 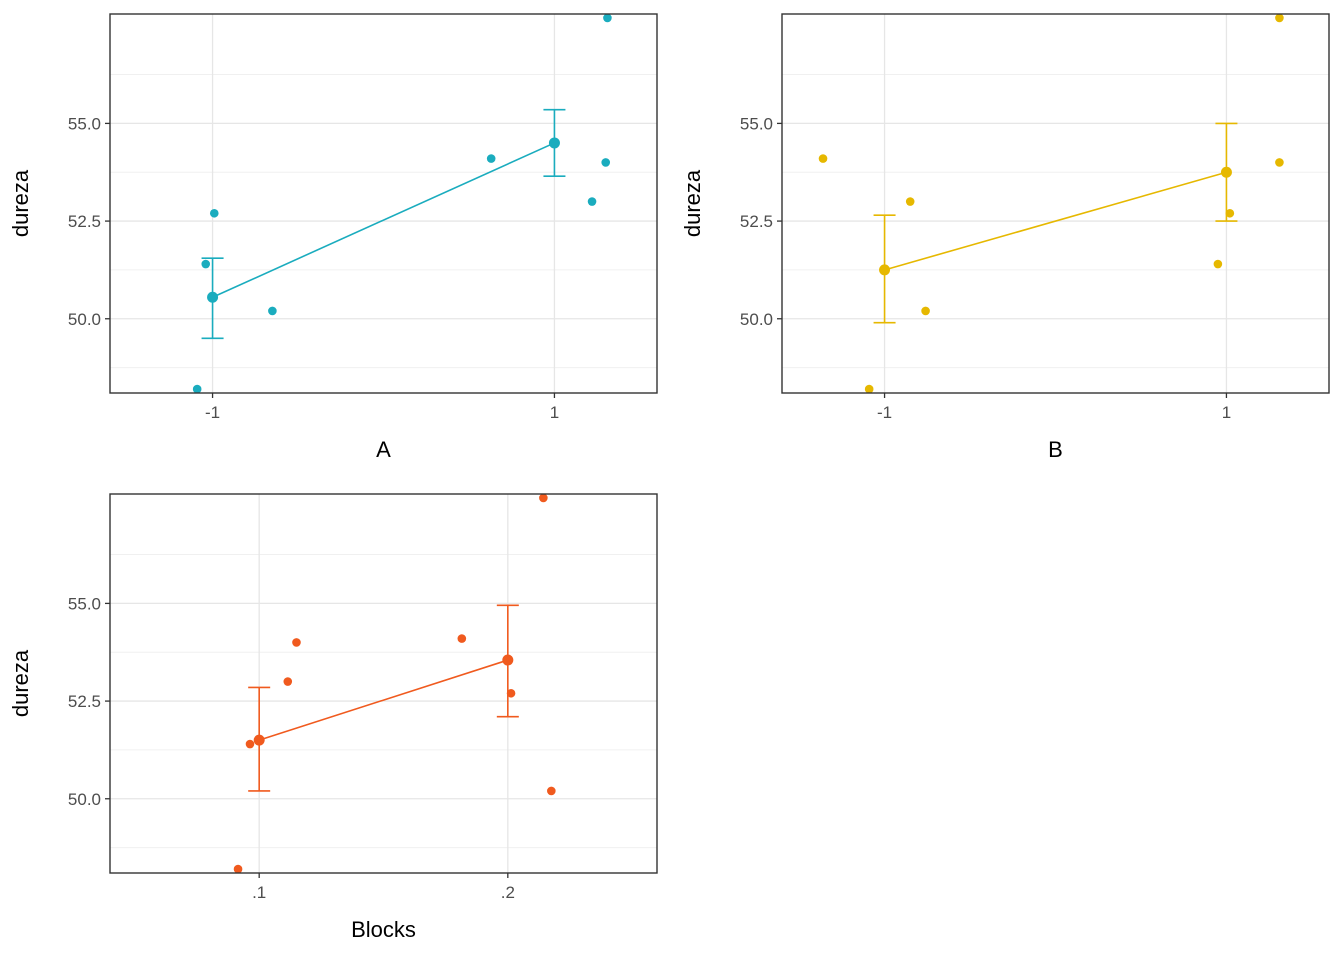 What do you see at coordinates (1055, 449) in the screenshot?
I see `x-axis-title: B` at bounding box center [1055, 449].